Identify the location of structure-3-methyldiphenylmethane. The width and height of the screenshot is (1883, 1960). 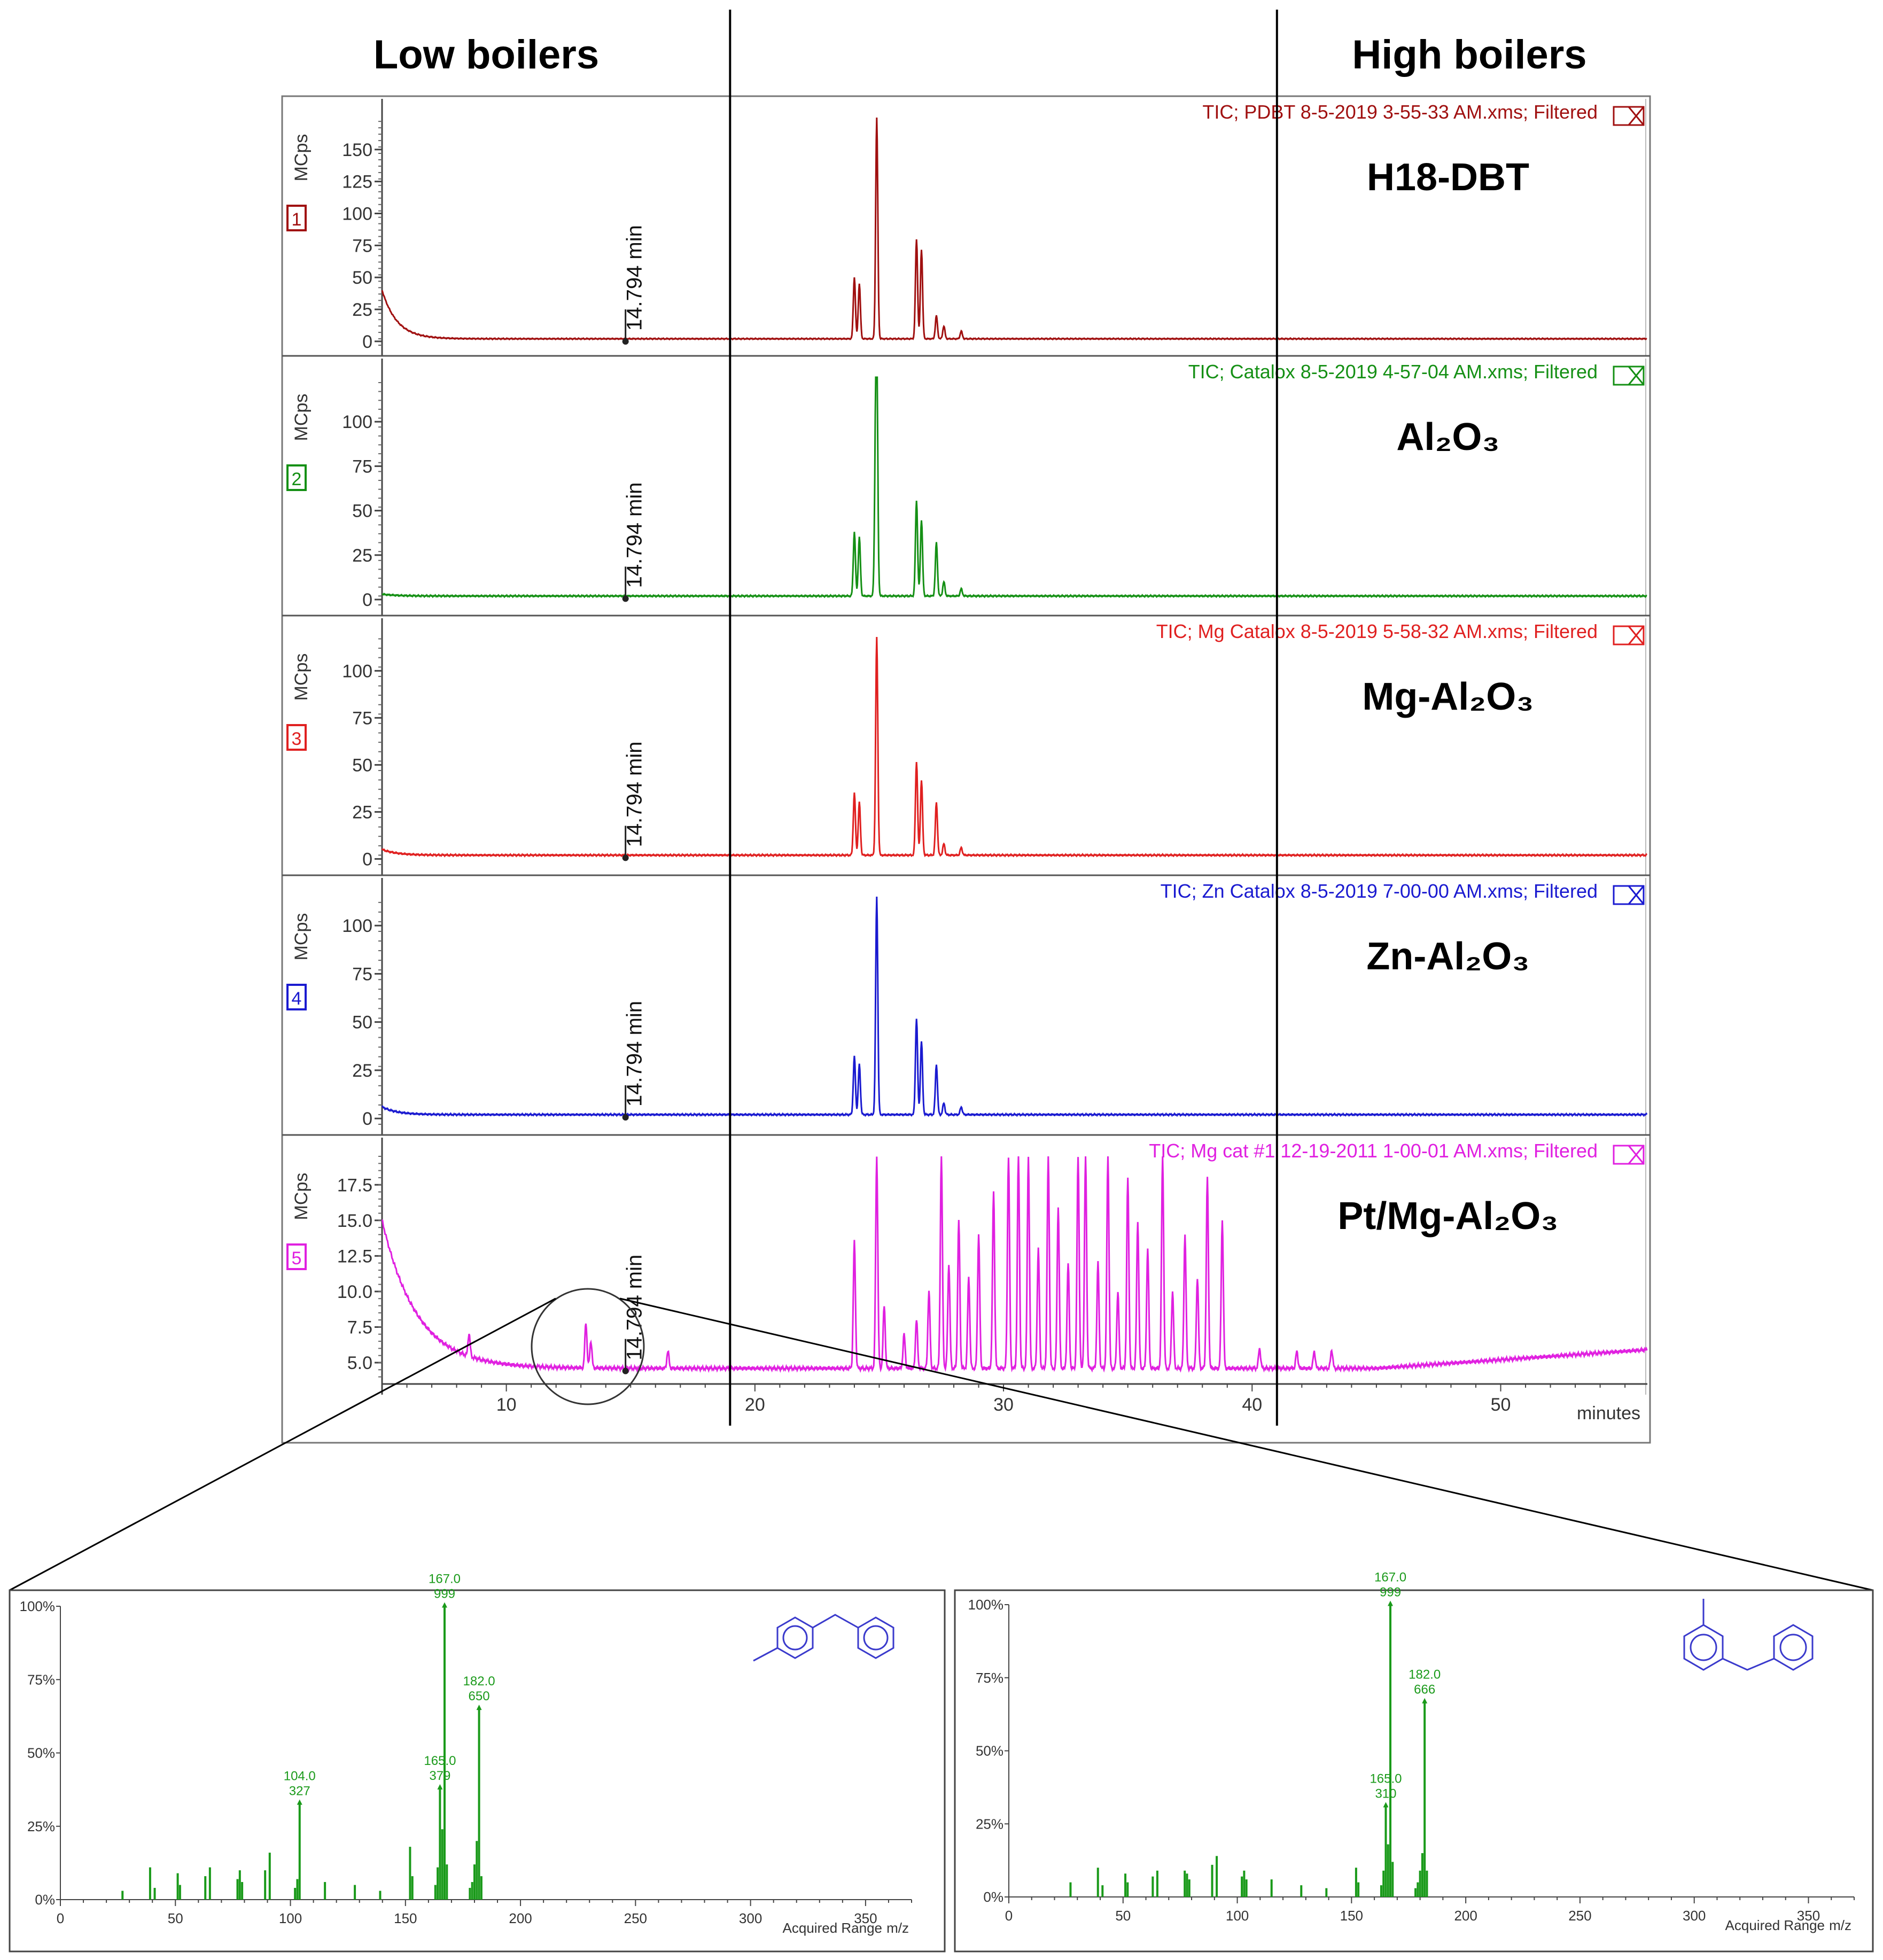
(1748, 1635).